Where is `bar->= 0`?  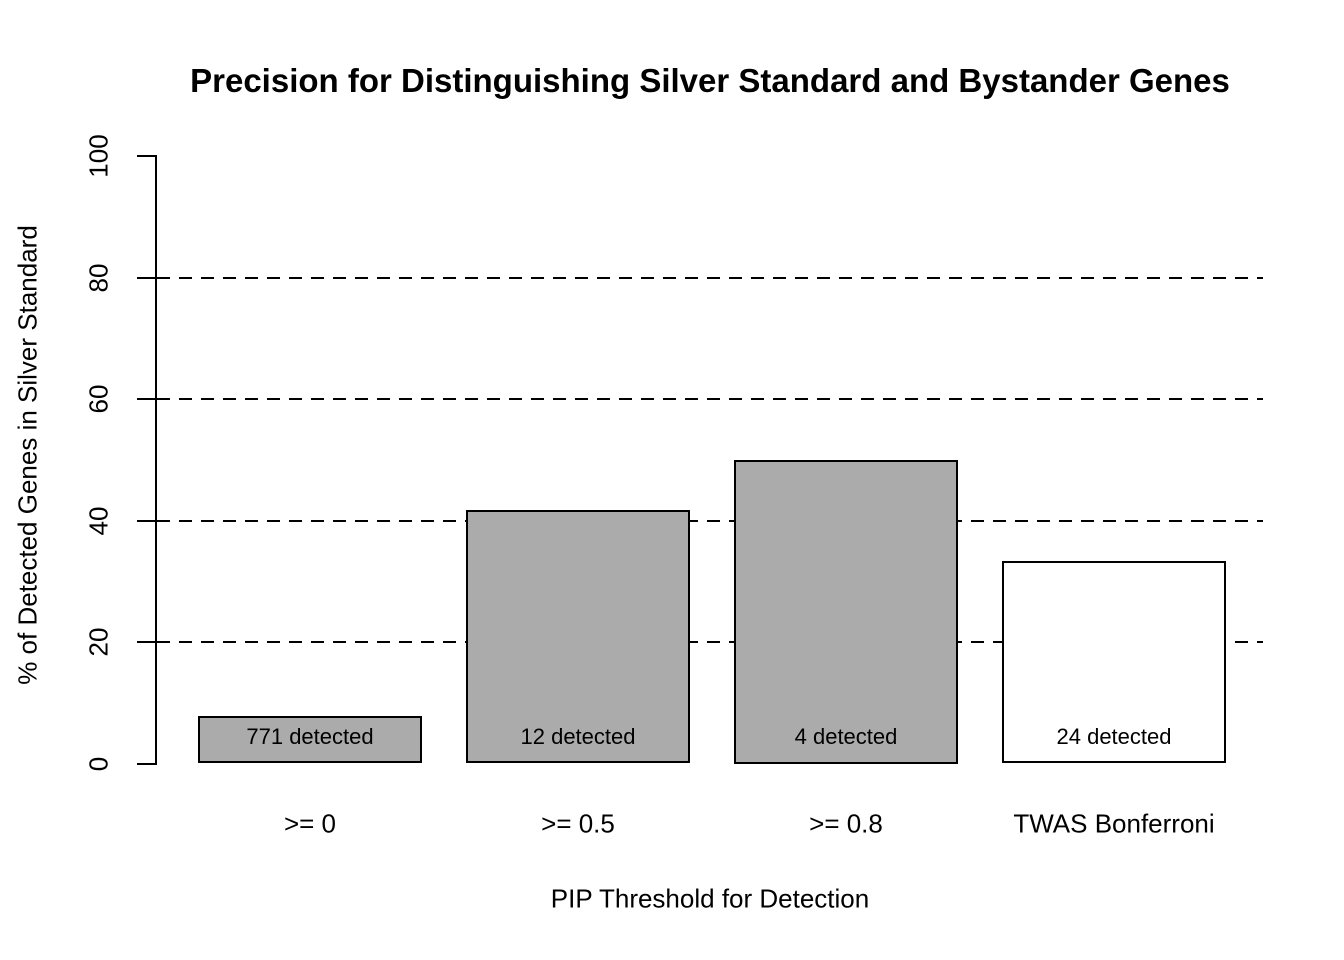 bar->= 0 is located at coordinates (310, 740).